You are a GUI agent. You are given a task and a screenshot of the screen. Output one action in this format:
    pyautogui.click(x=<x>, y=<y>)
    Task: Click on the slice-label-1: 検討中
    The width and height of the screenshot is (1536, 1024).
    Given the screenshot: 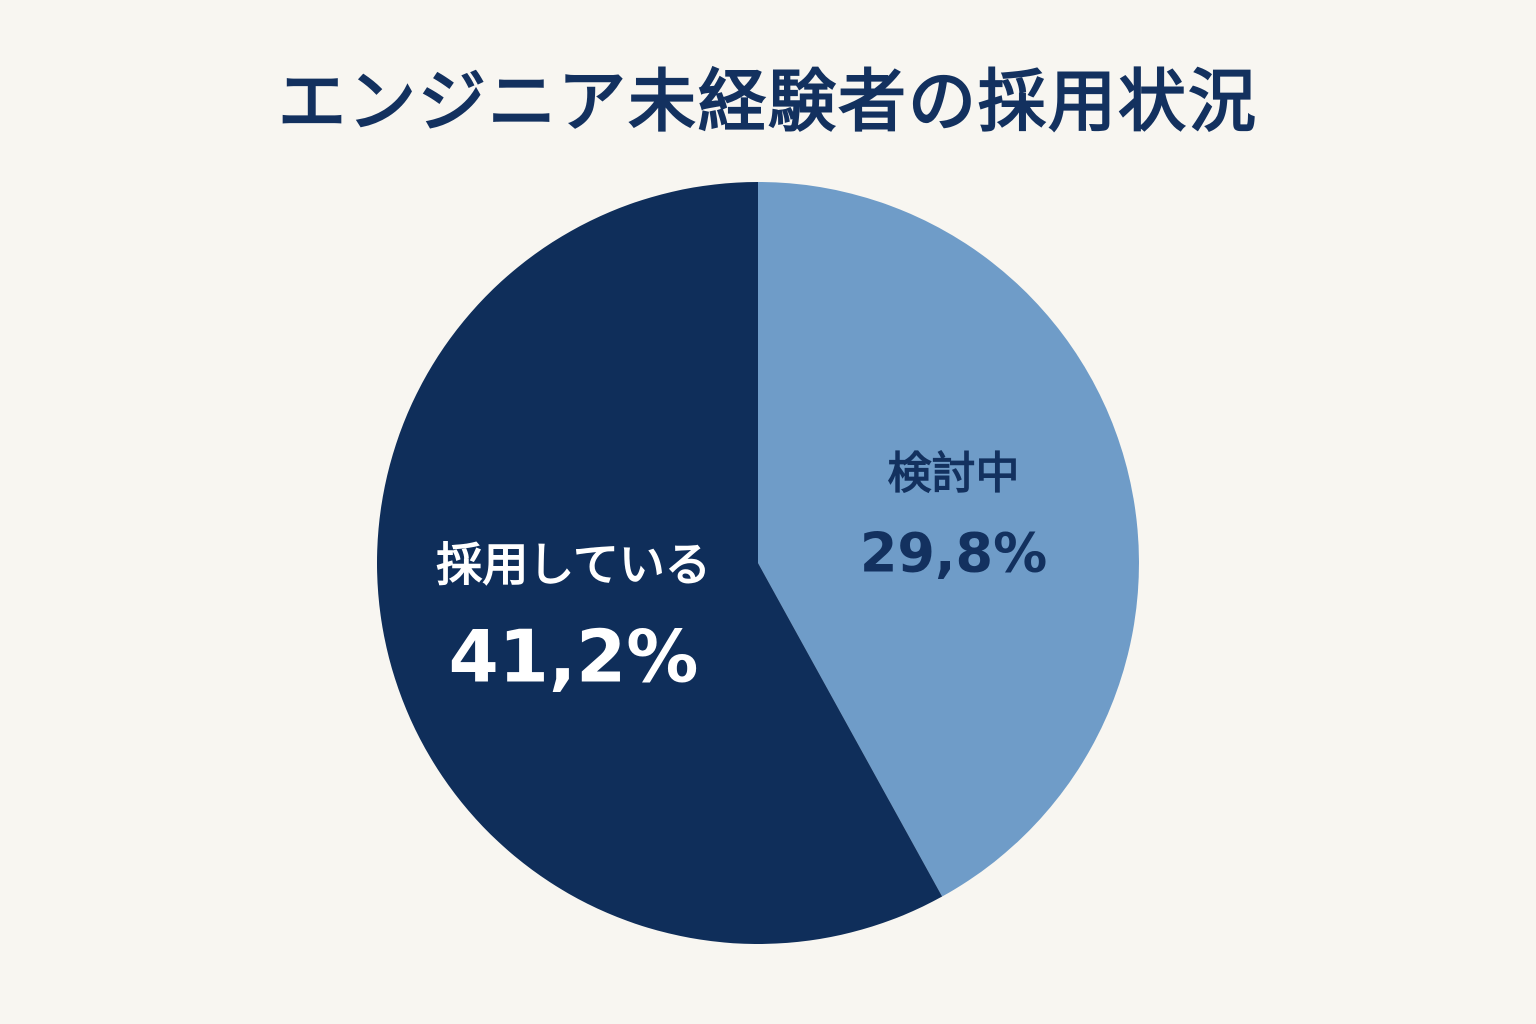 What is the action you would take?
    pyautogui.click(x=954, y=473)
    